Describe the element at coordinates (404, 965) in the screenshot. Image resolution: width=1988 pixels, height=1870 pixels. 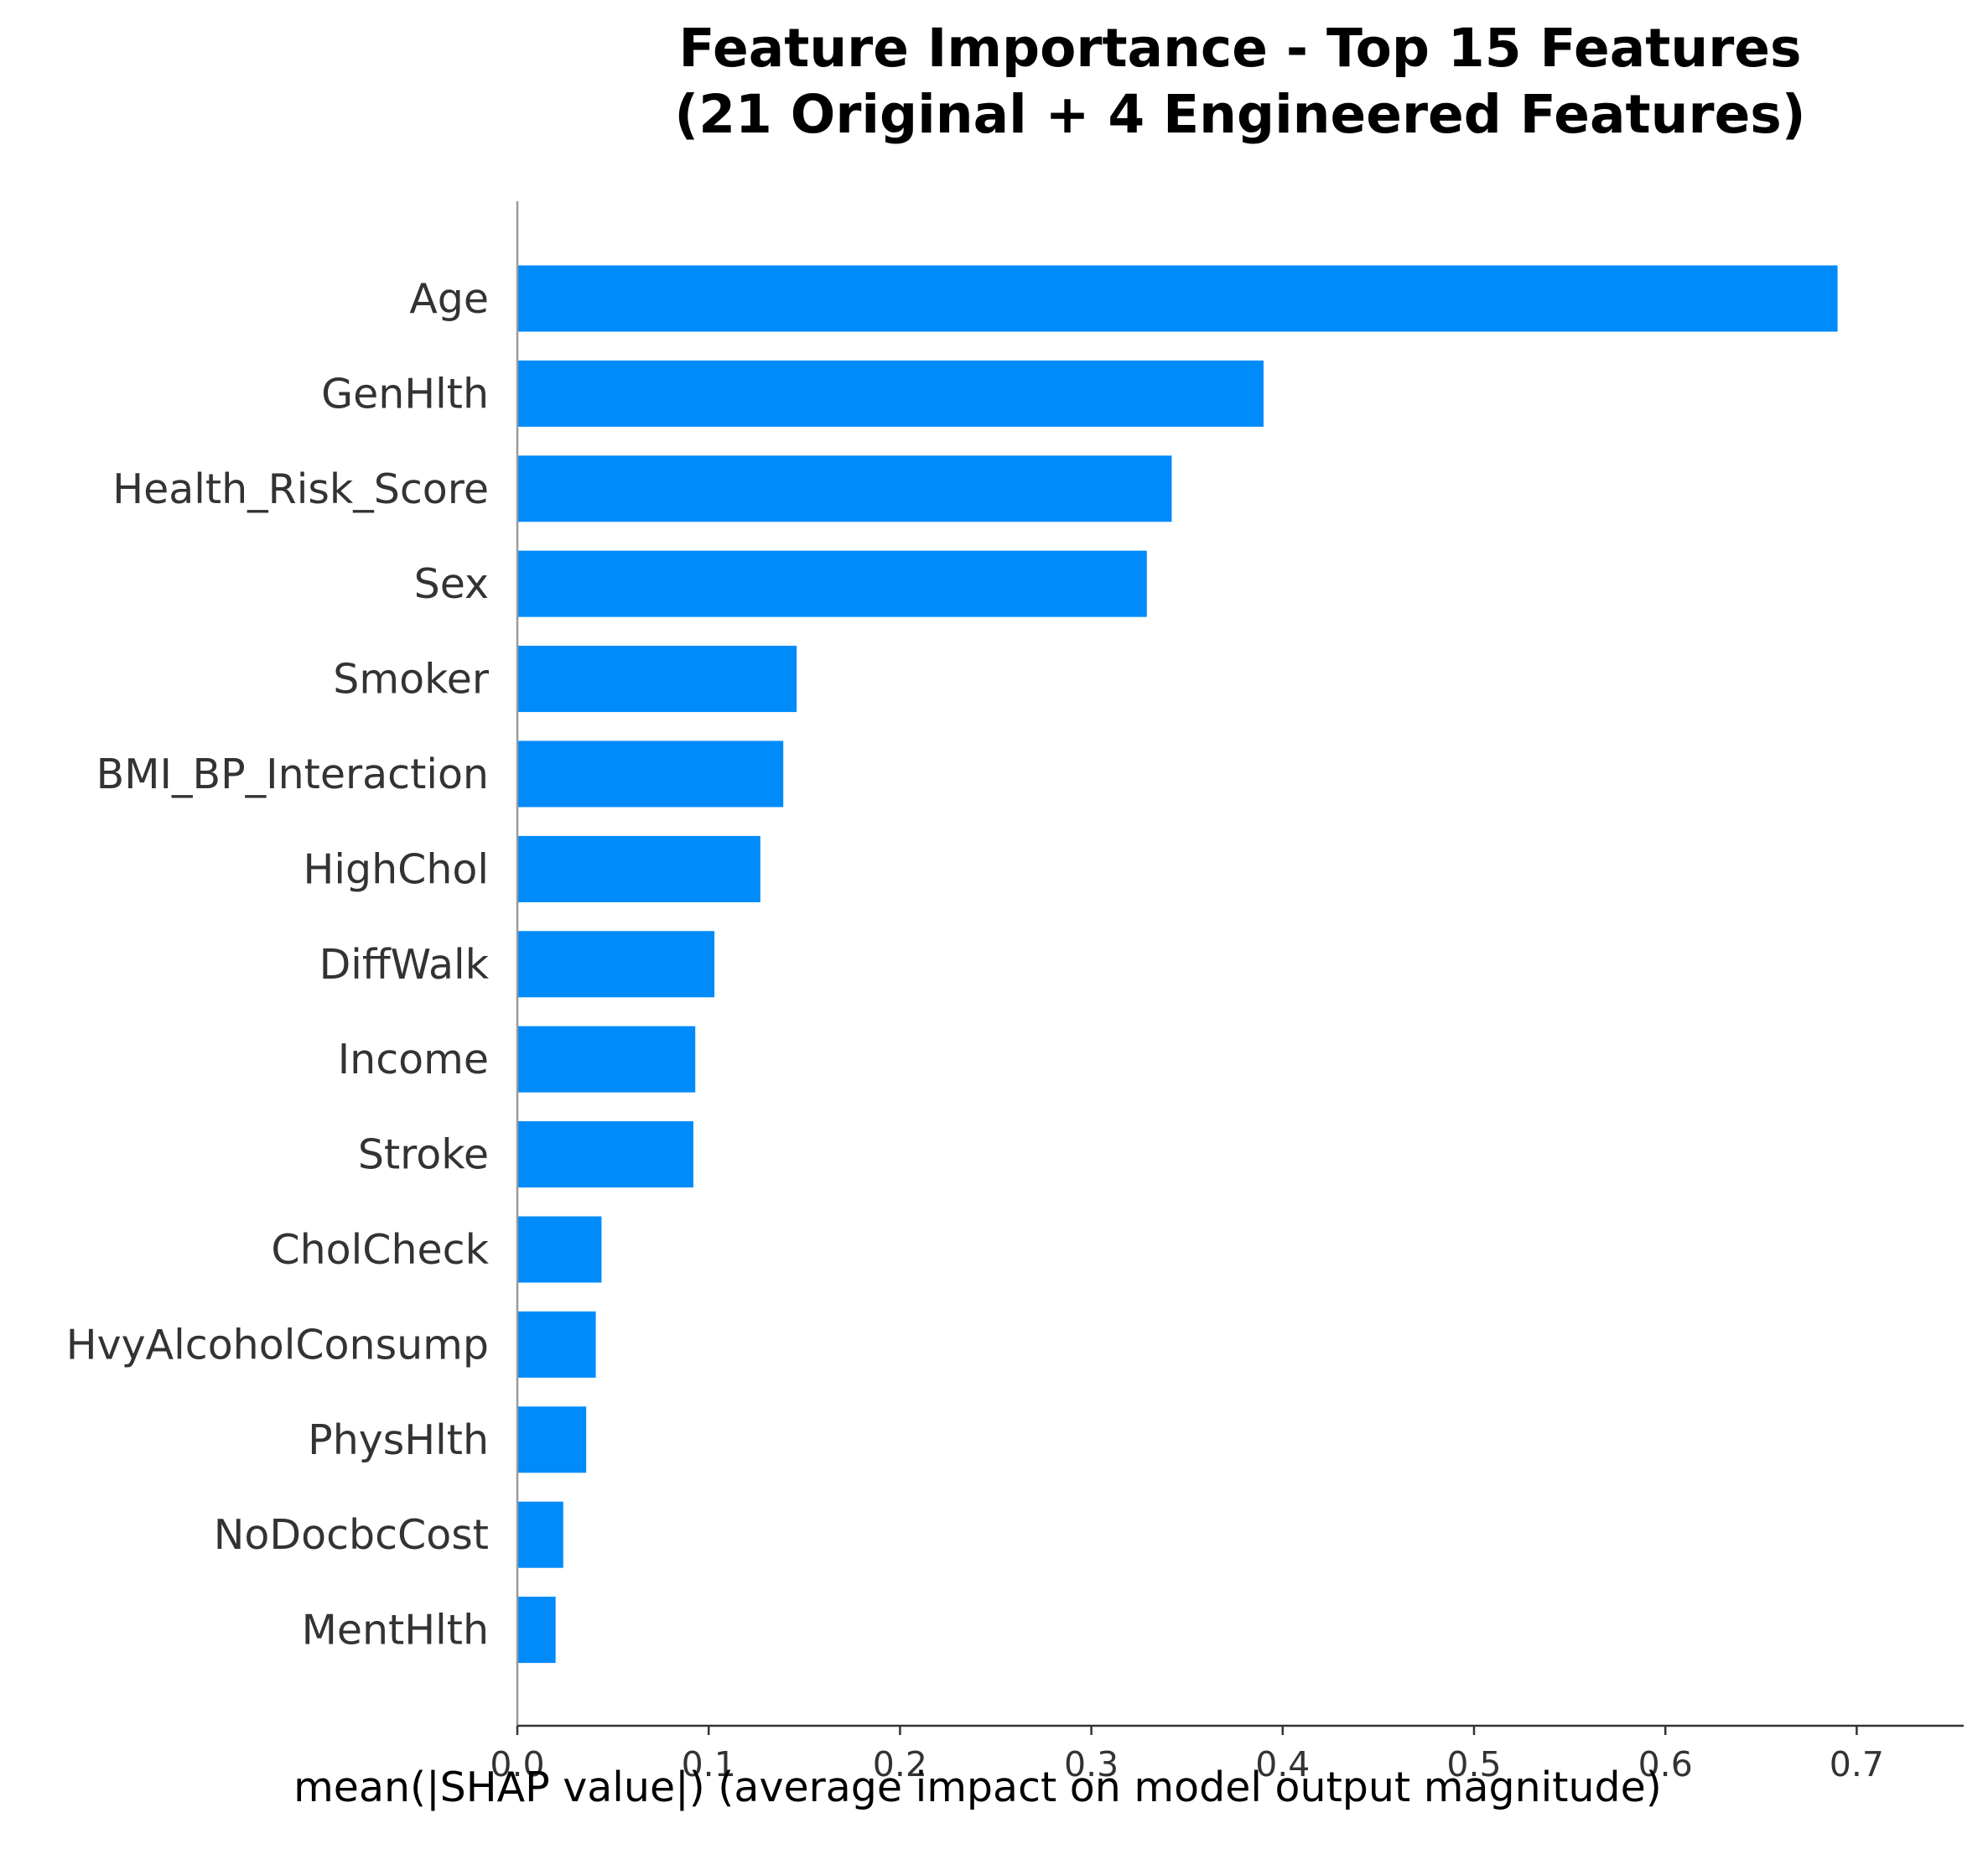
I see `category-label-diffwalk: DiffWalk` at that location.